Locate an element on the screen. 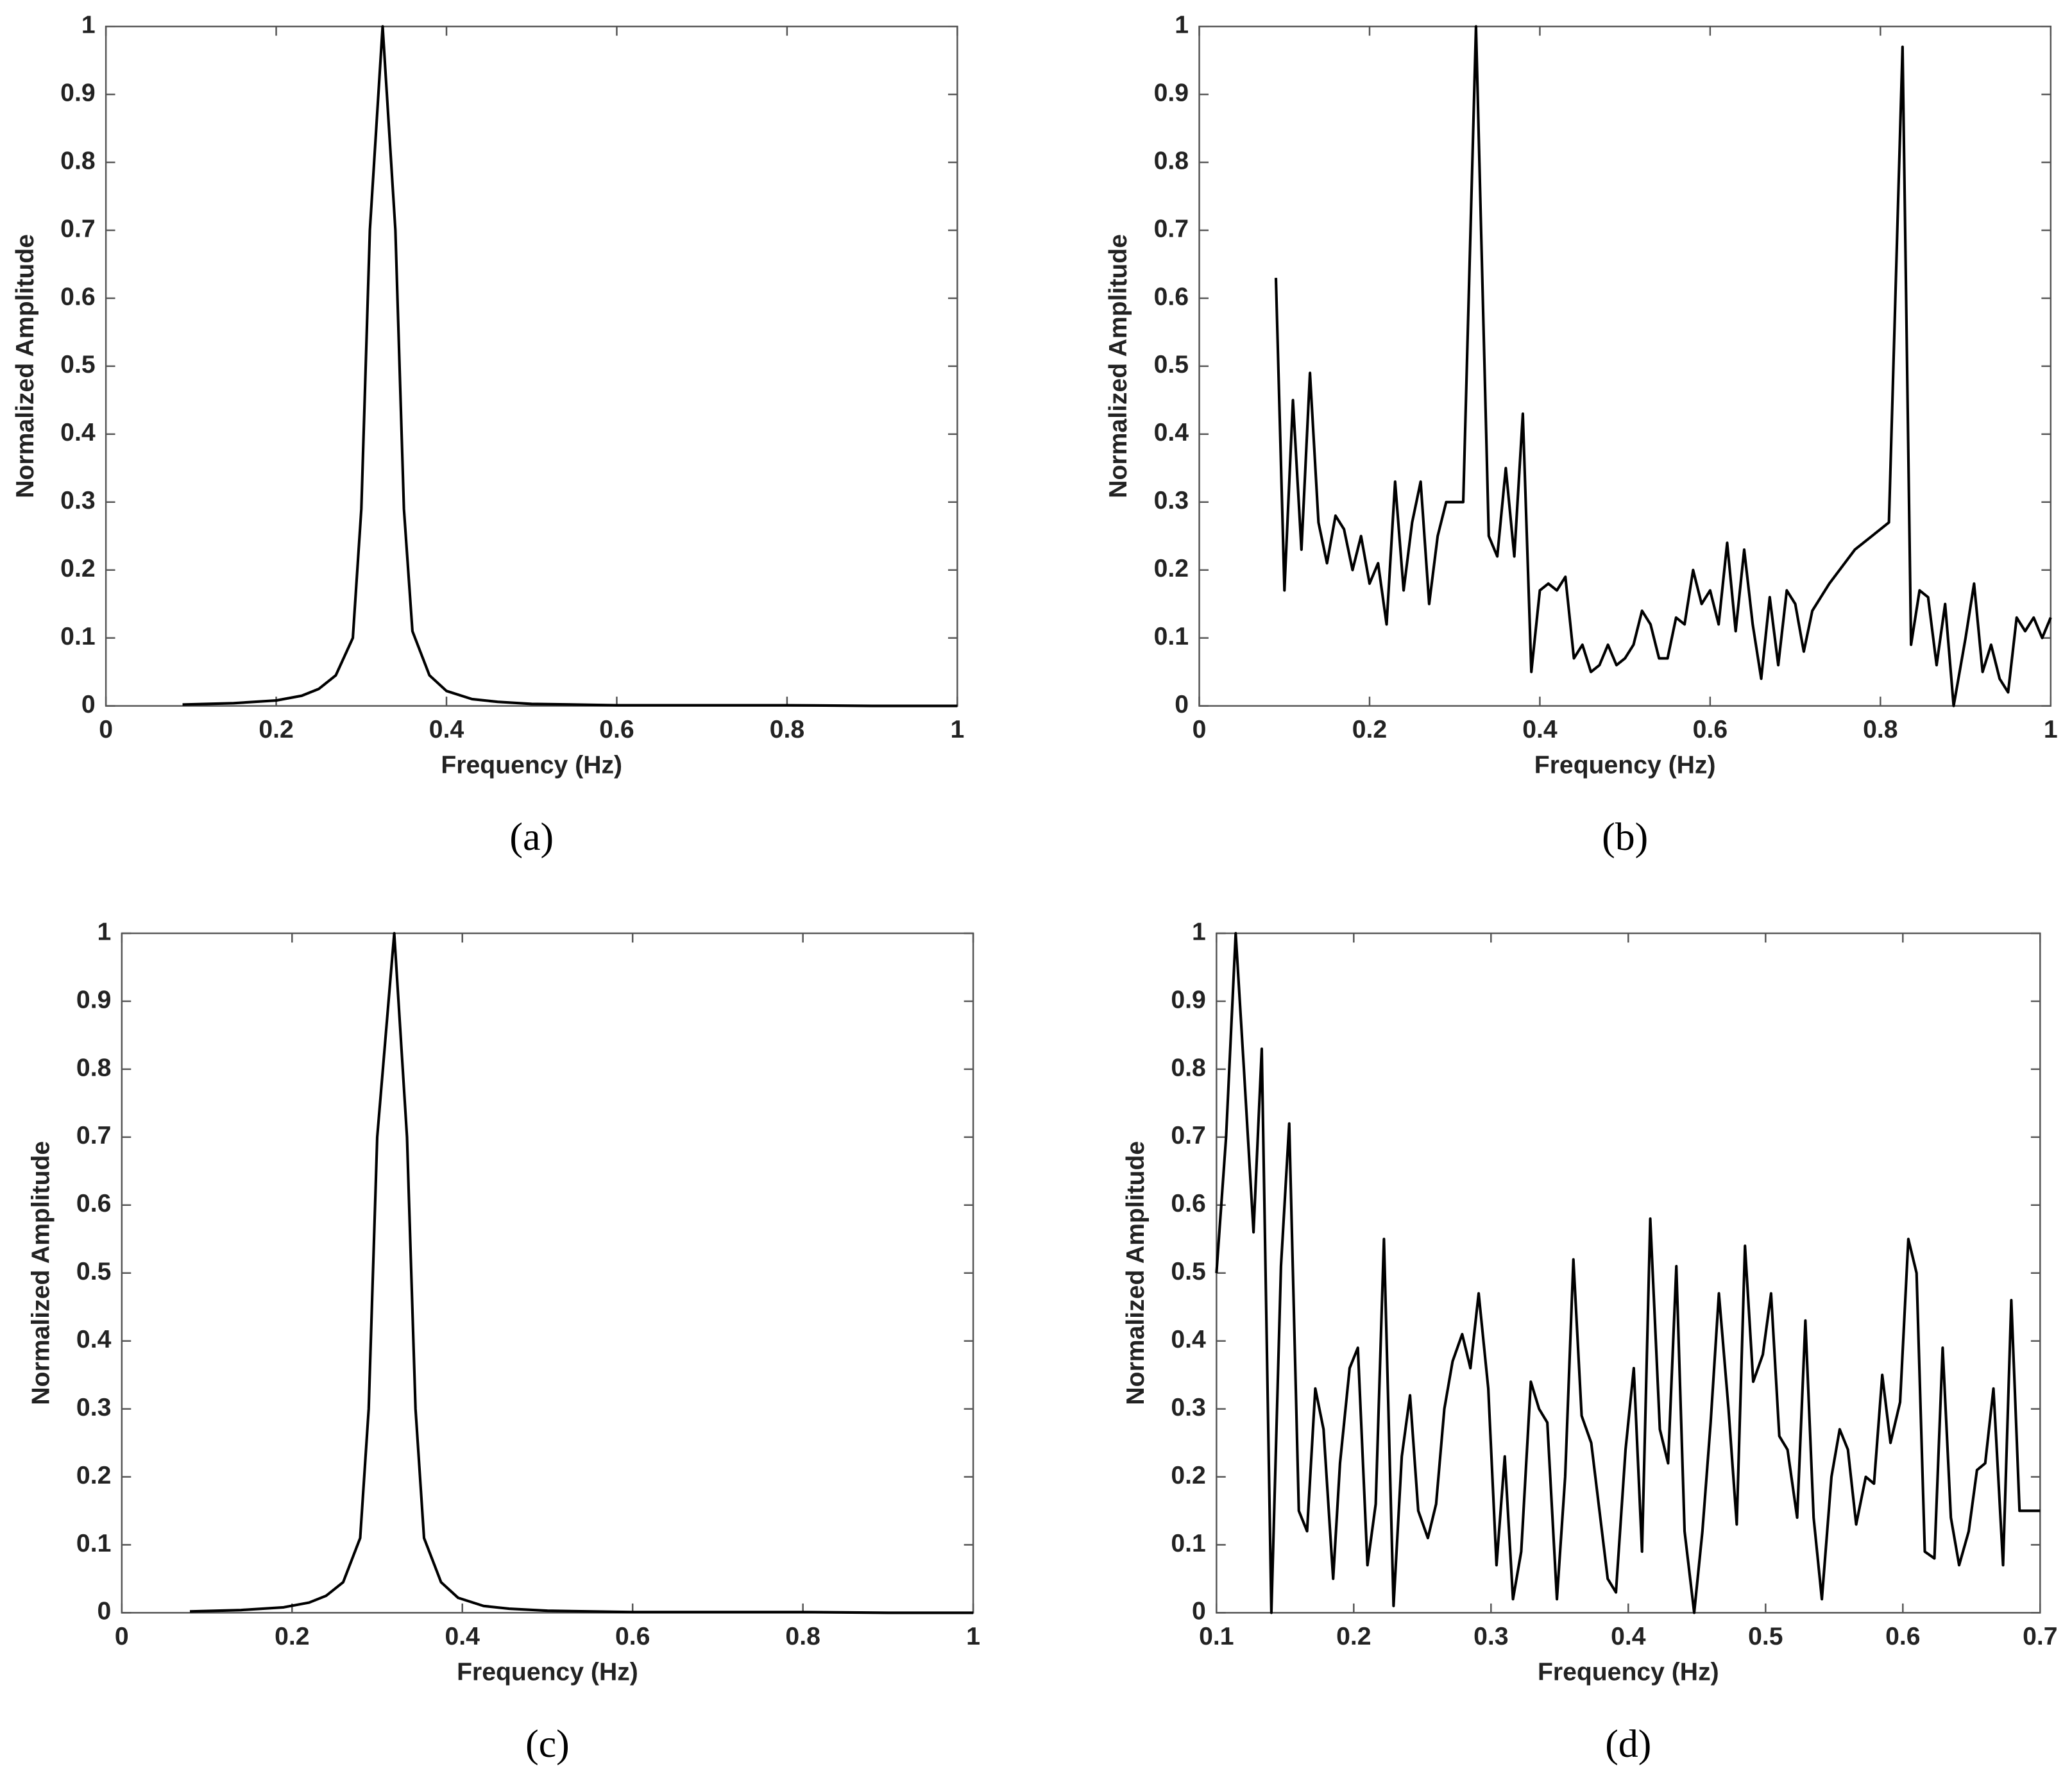 The height and width of the screenshot is (1778, 2072). x-tick-label: 0.7 is located at coordinates (2040, 1636).